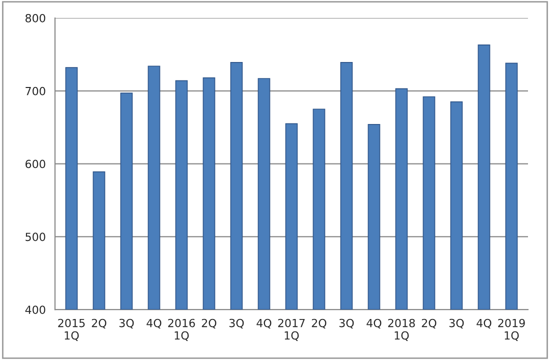 This screenshot has width=550, height=360. I want to click on y-tick-label: 700, so click(36, 91).